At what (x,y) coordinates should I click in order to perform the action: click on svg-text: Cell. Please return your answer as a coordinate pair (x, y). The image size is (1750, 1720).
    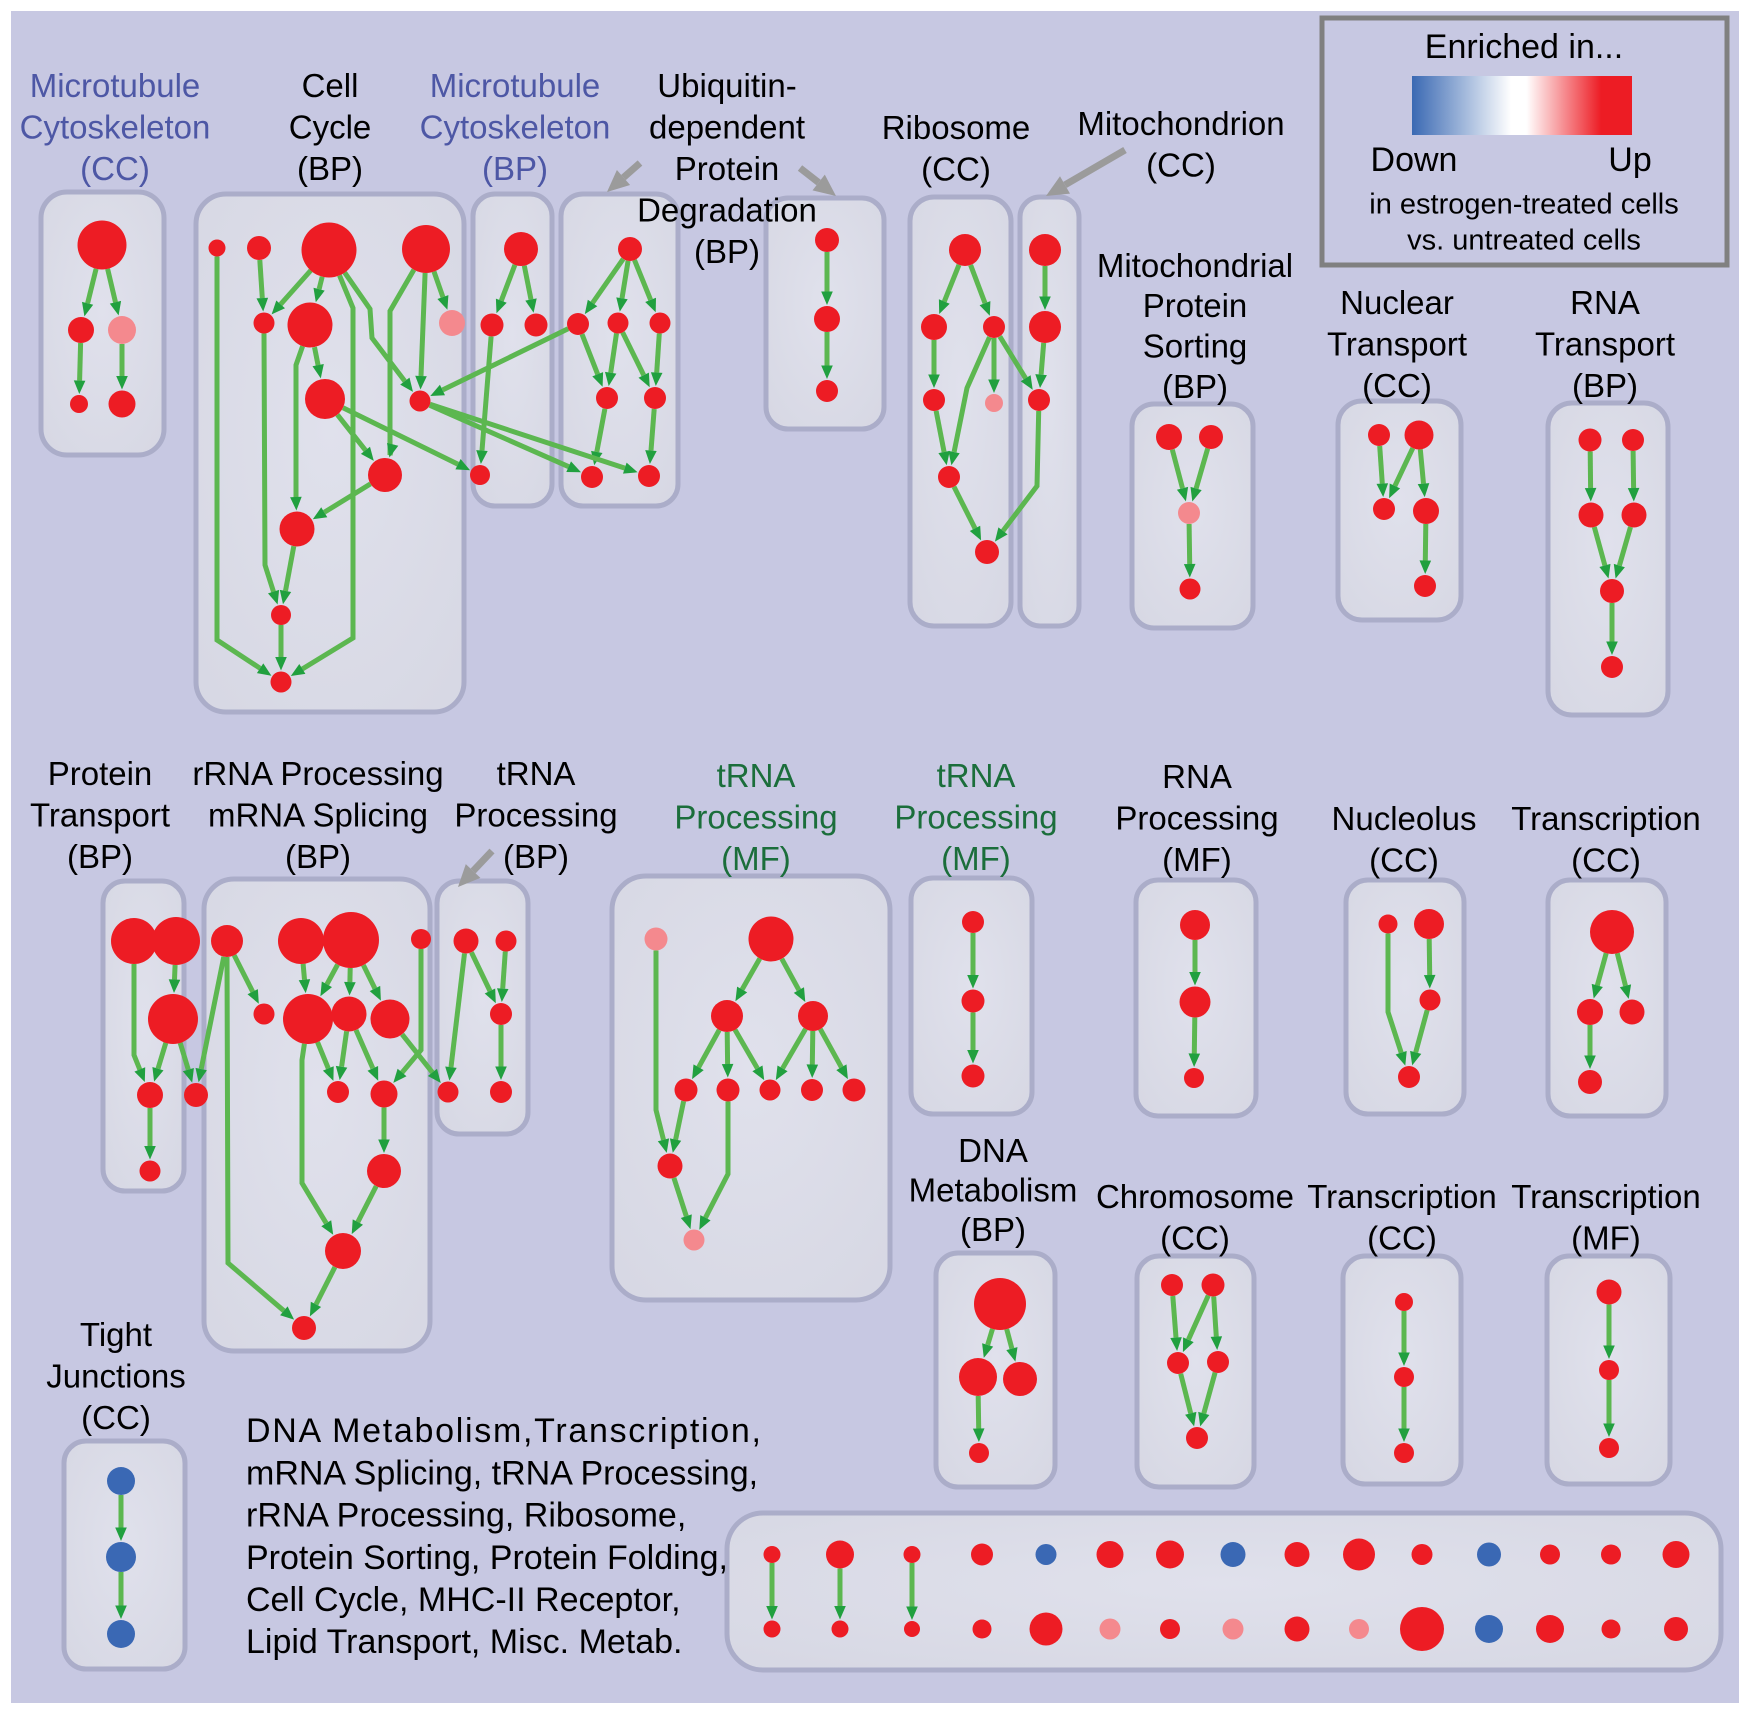
    Looking at the image, I should click on (330, 85).